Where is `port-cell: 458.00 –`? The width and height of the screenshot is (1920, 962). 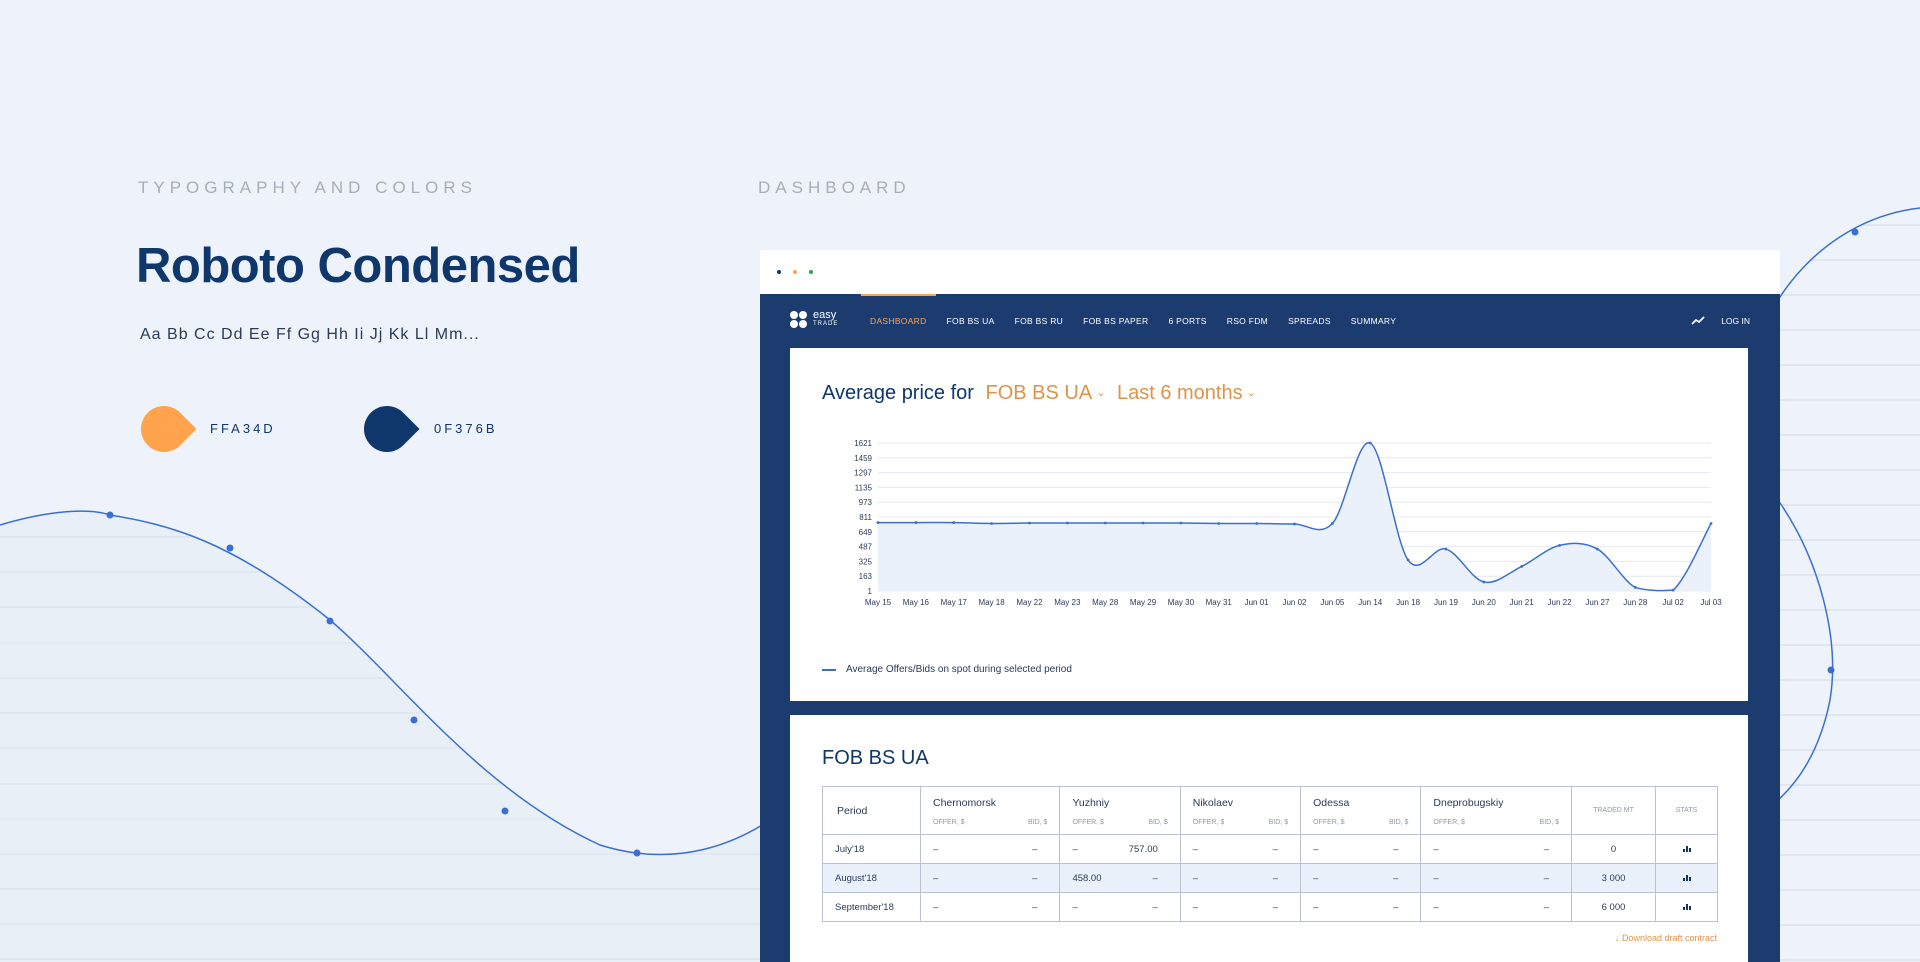 port-cell: 458.00 – is located at coordinates (1120, 878).